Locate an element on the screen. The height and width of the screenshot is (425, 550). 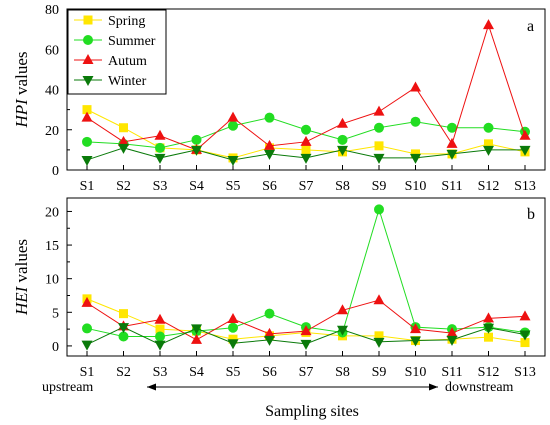
legend-label: Spring is located at coordinates (126, 21).